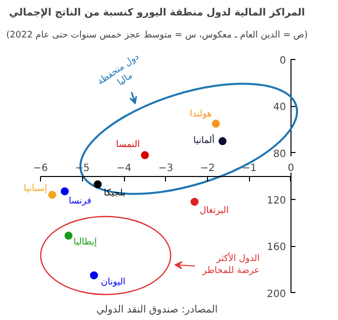 Image resolution: width=338 pixels, height=320 pixels. What do you see at coordinates (230, 264) in the screenshot?
I see `annotation: الدول الأكثر عرضة للمخاطر` at bounding box center [230, 264].